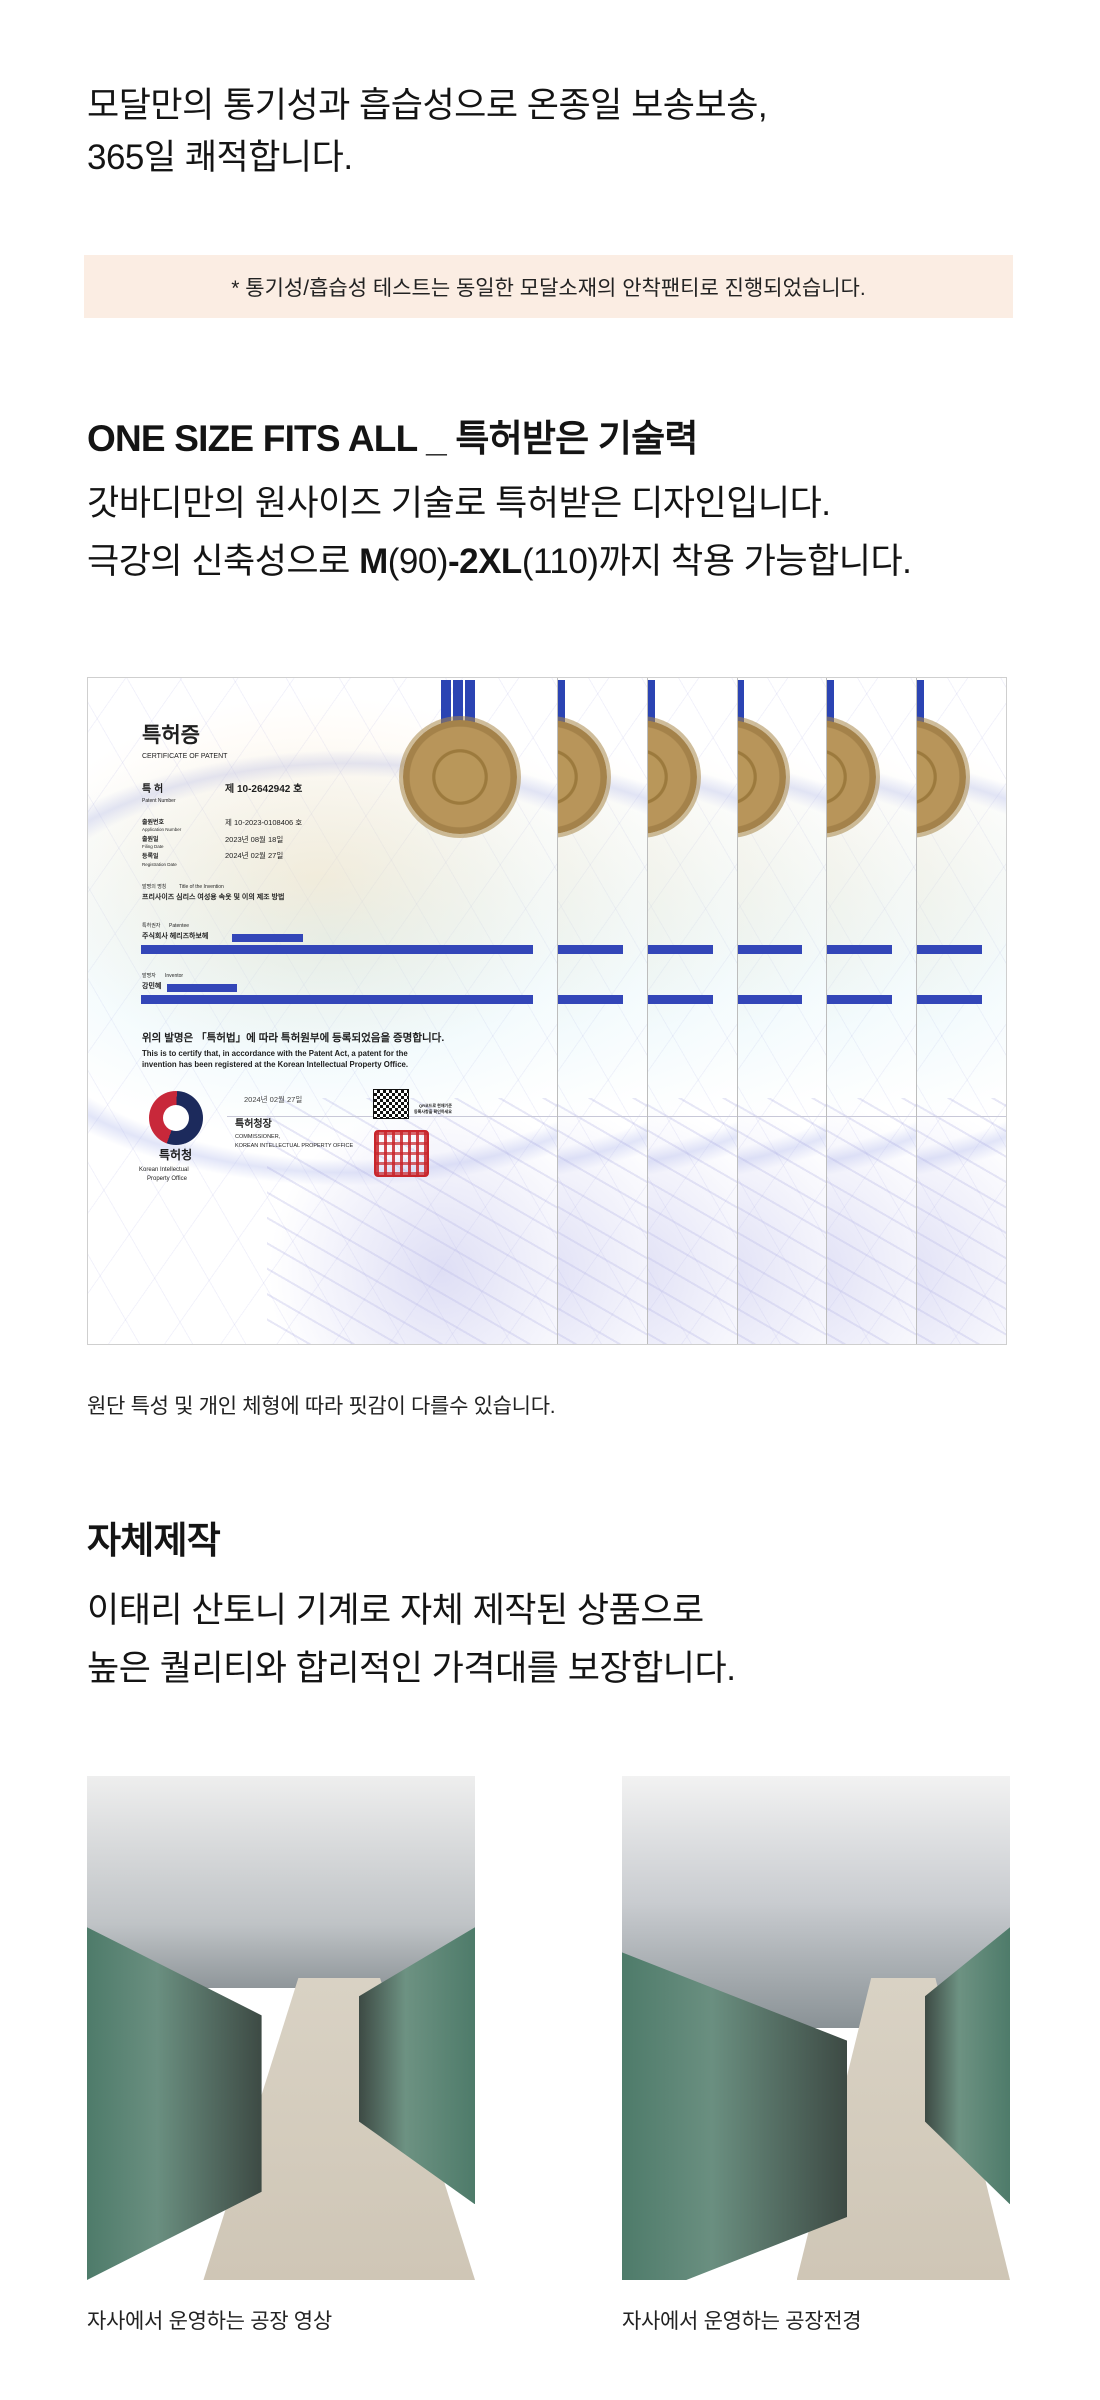 This screenshot has height=2400, width=1100. What do you see at coordinates (411, 1668) in the screenshot?
I see `factory-line-2: 높은 퀄리티와 합리적인 가격대를 보장합니다.` at bounding box center [411, 1668].